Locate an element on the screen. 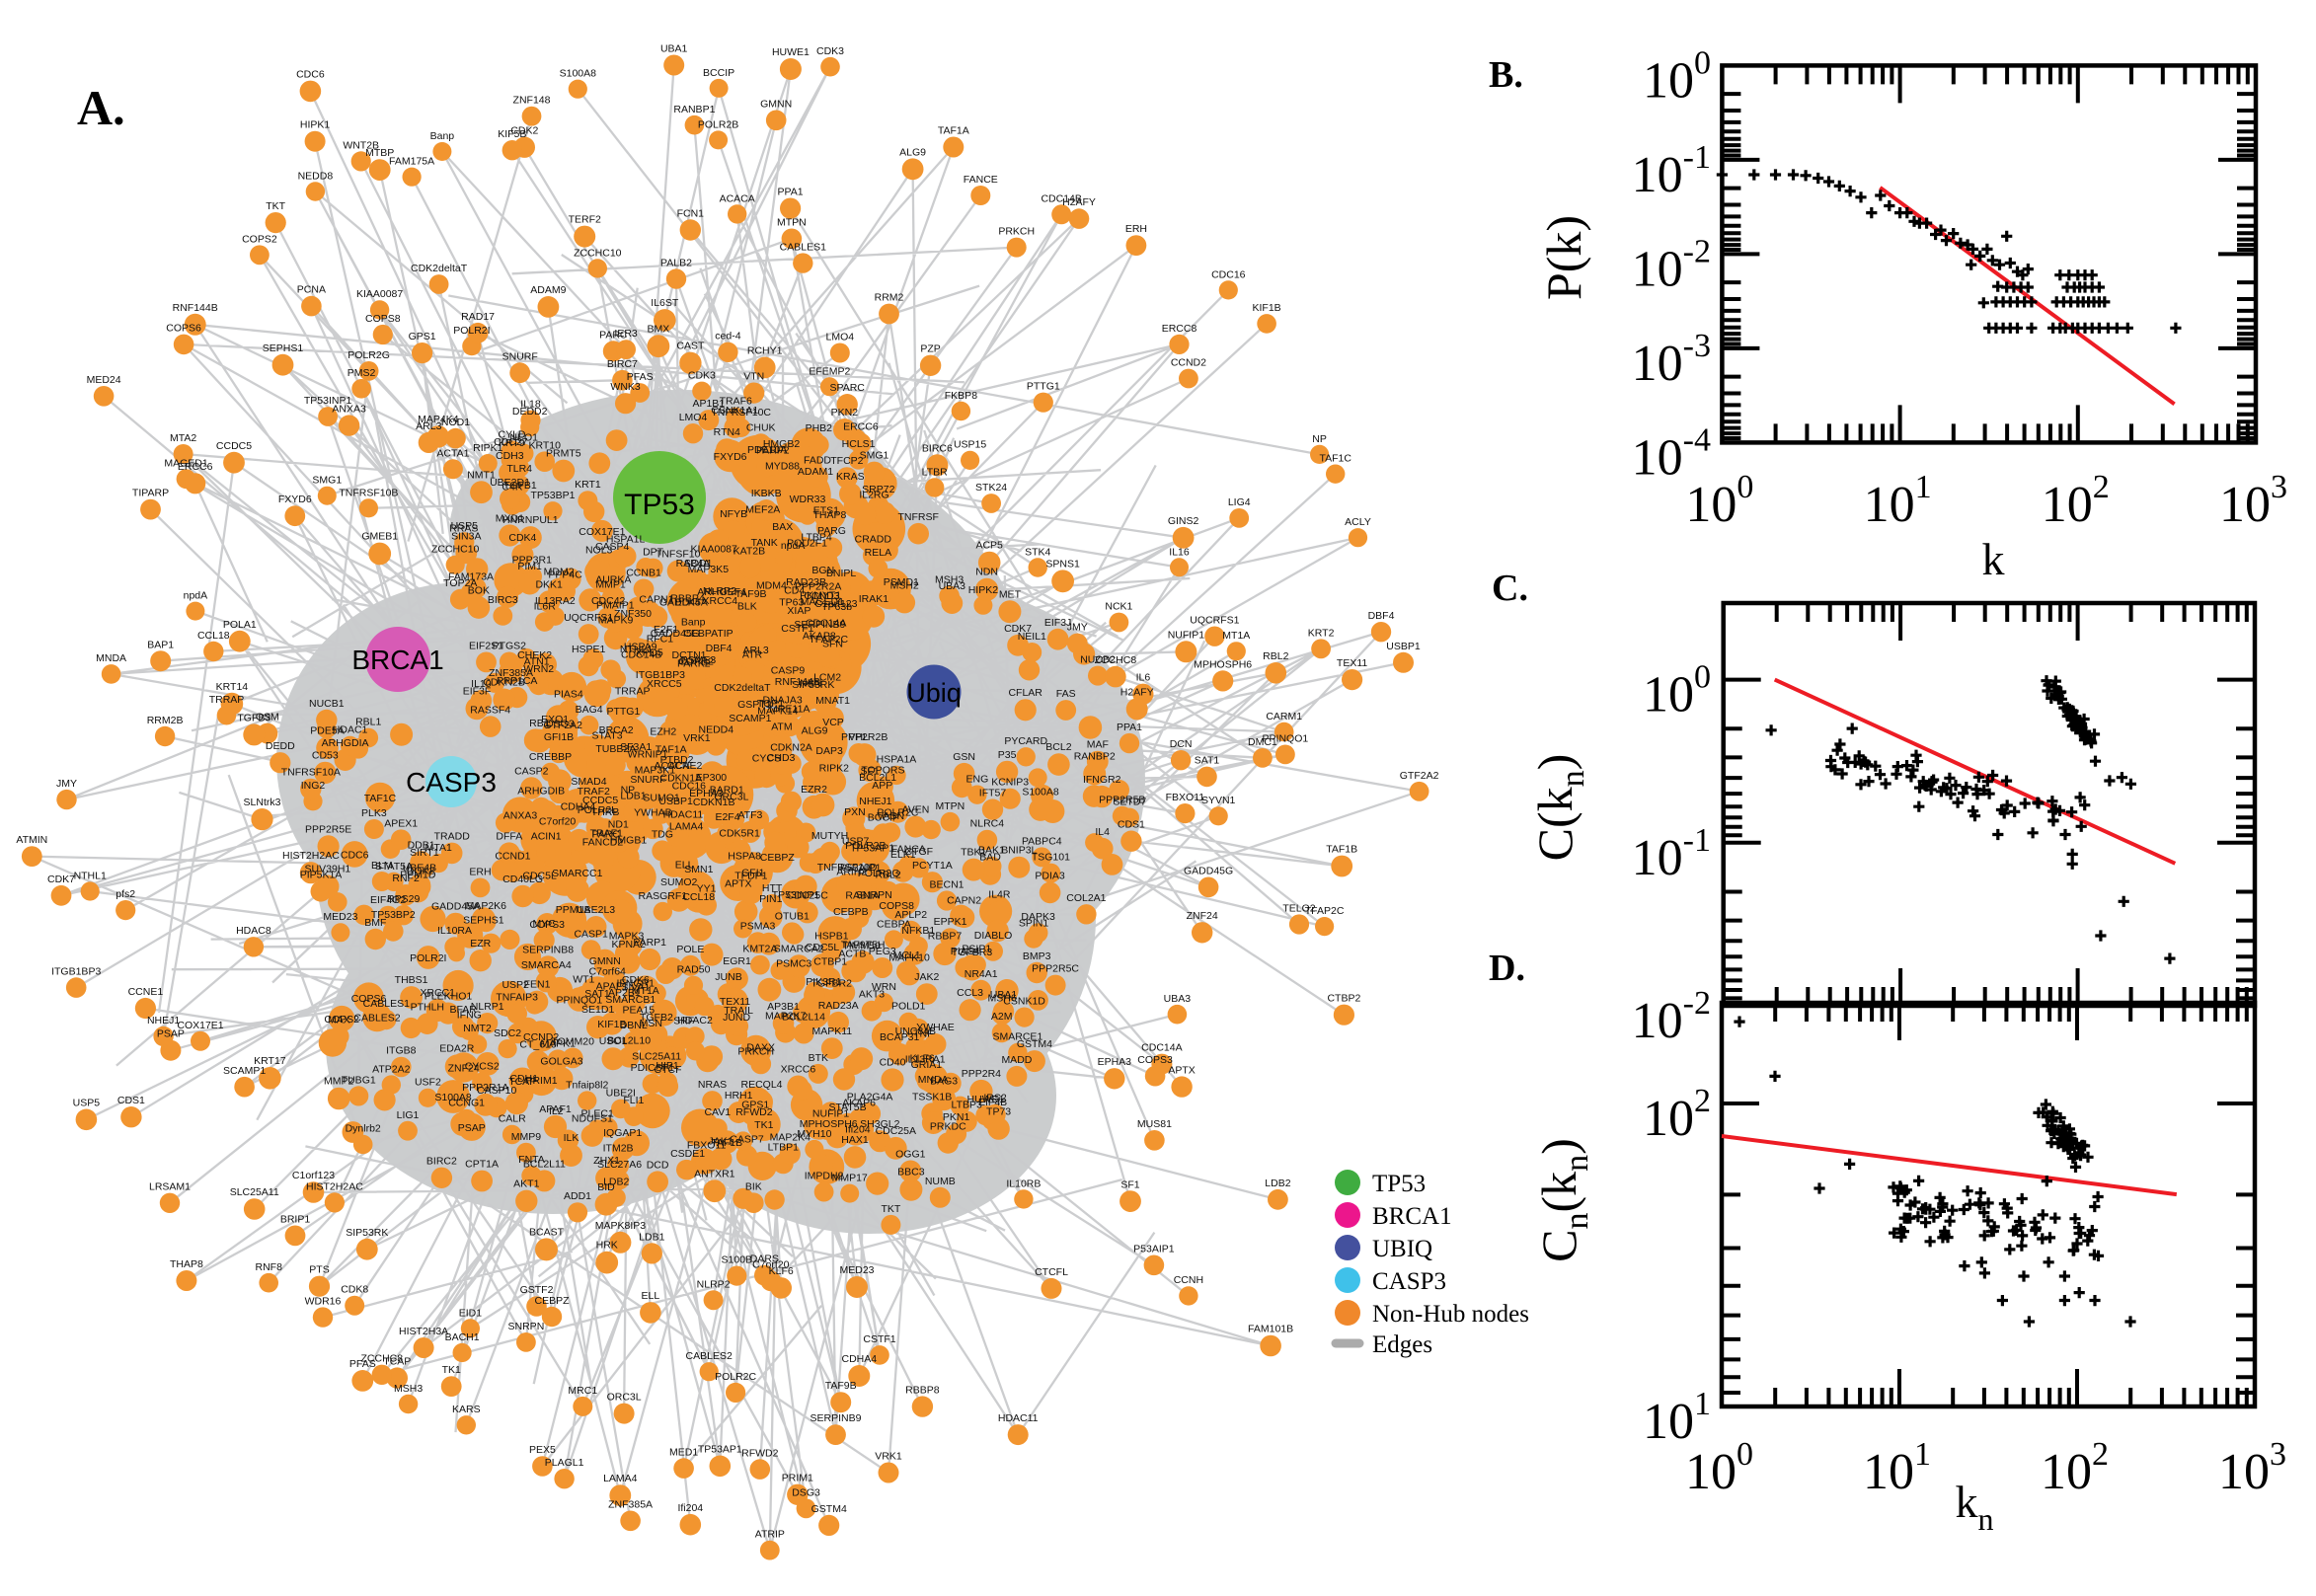  svg-text: HIST2H2AC is located at coordinates (311, 856).